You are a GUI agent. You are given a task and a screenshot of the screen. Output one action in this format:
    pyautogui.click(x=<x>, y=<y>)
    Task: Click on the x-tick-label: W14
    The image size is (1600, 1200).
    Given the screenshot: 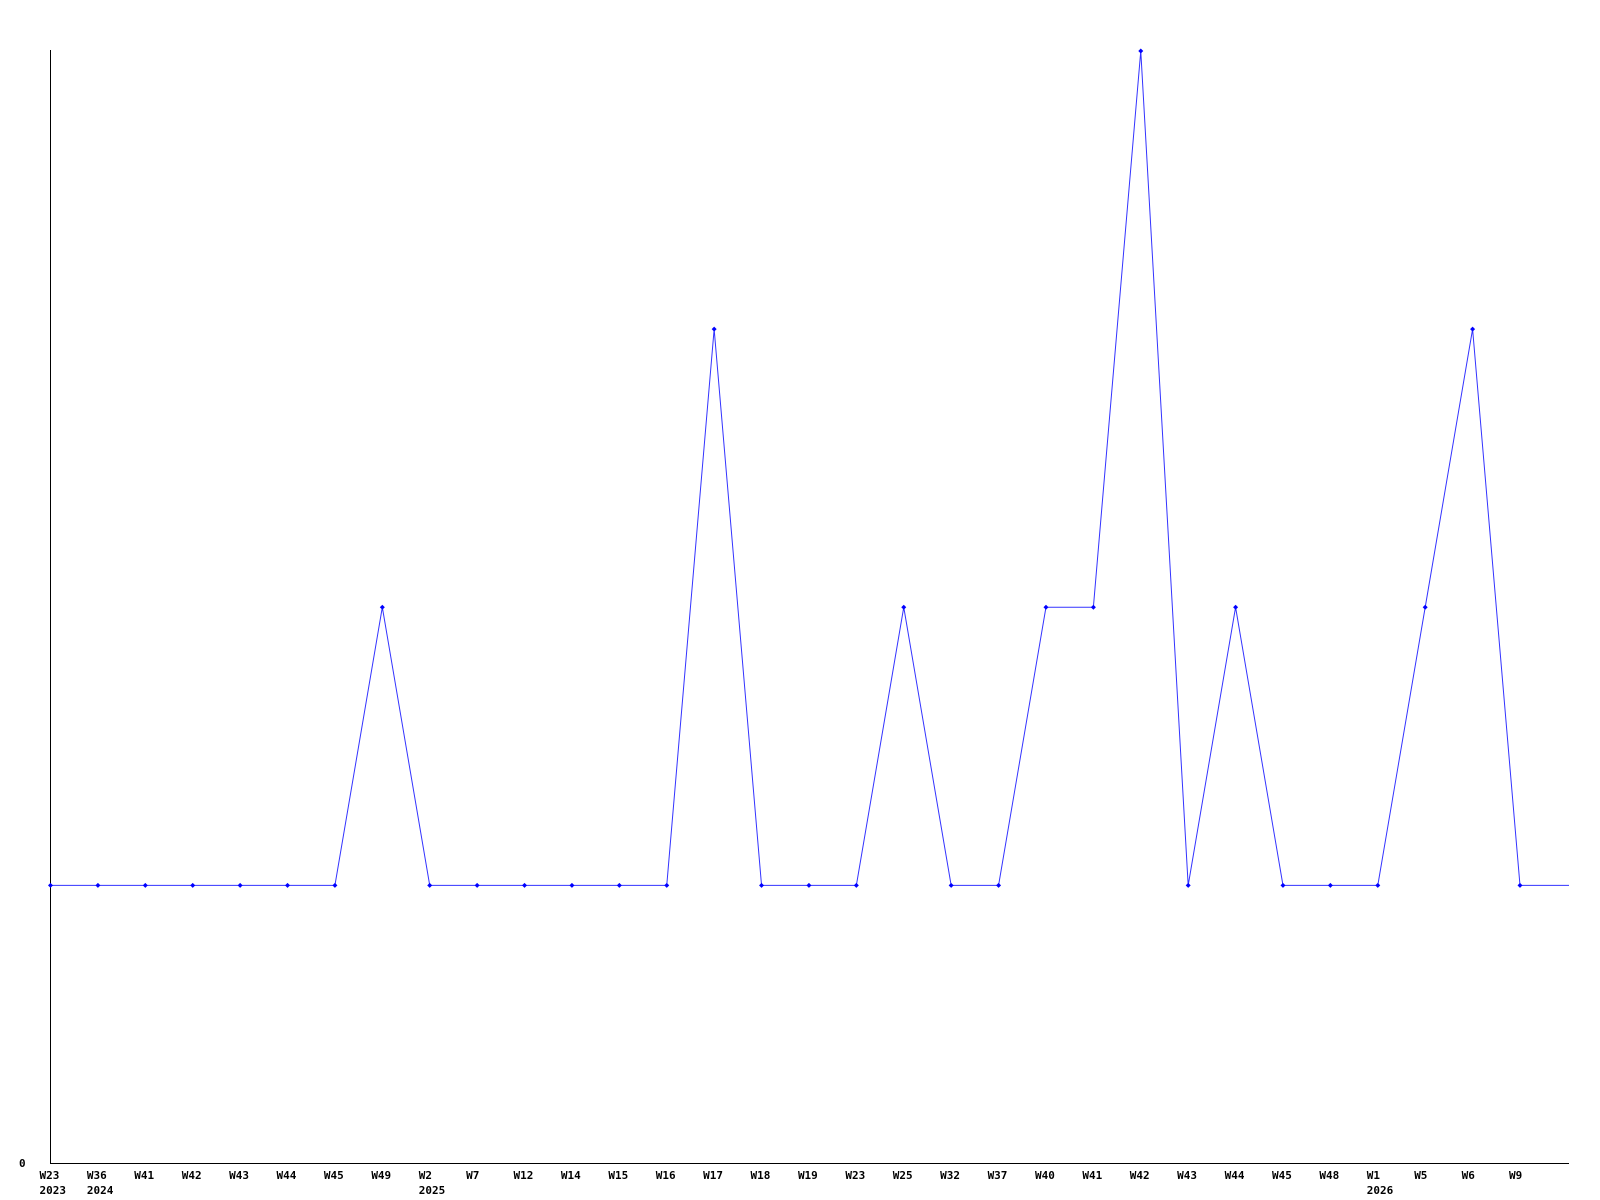 What is the action you would take?
    pyautogui.click(x=571, y=1175)
    